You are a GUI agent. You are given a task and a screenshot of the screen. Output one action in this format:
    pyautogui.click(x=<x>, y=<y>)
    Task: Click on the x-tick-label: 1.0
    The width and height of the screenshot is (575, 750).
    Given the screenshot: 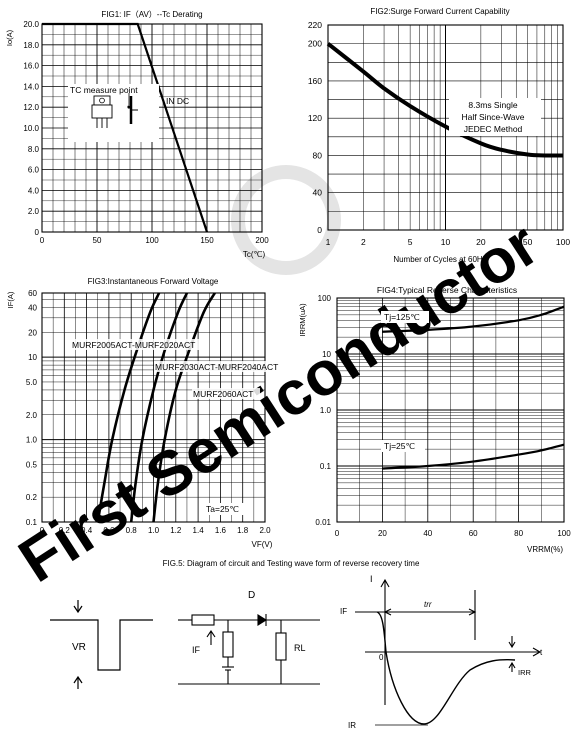 What is the action you would take?
    pyautogui.click(x=154, y=530)
    